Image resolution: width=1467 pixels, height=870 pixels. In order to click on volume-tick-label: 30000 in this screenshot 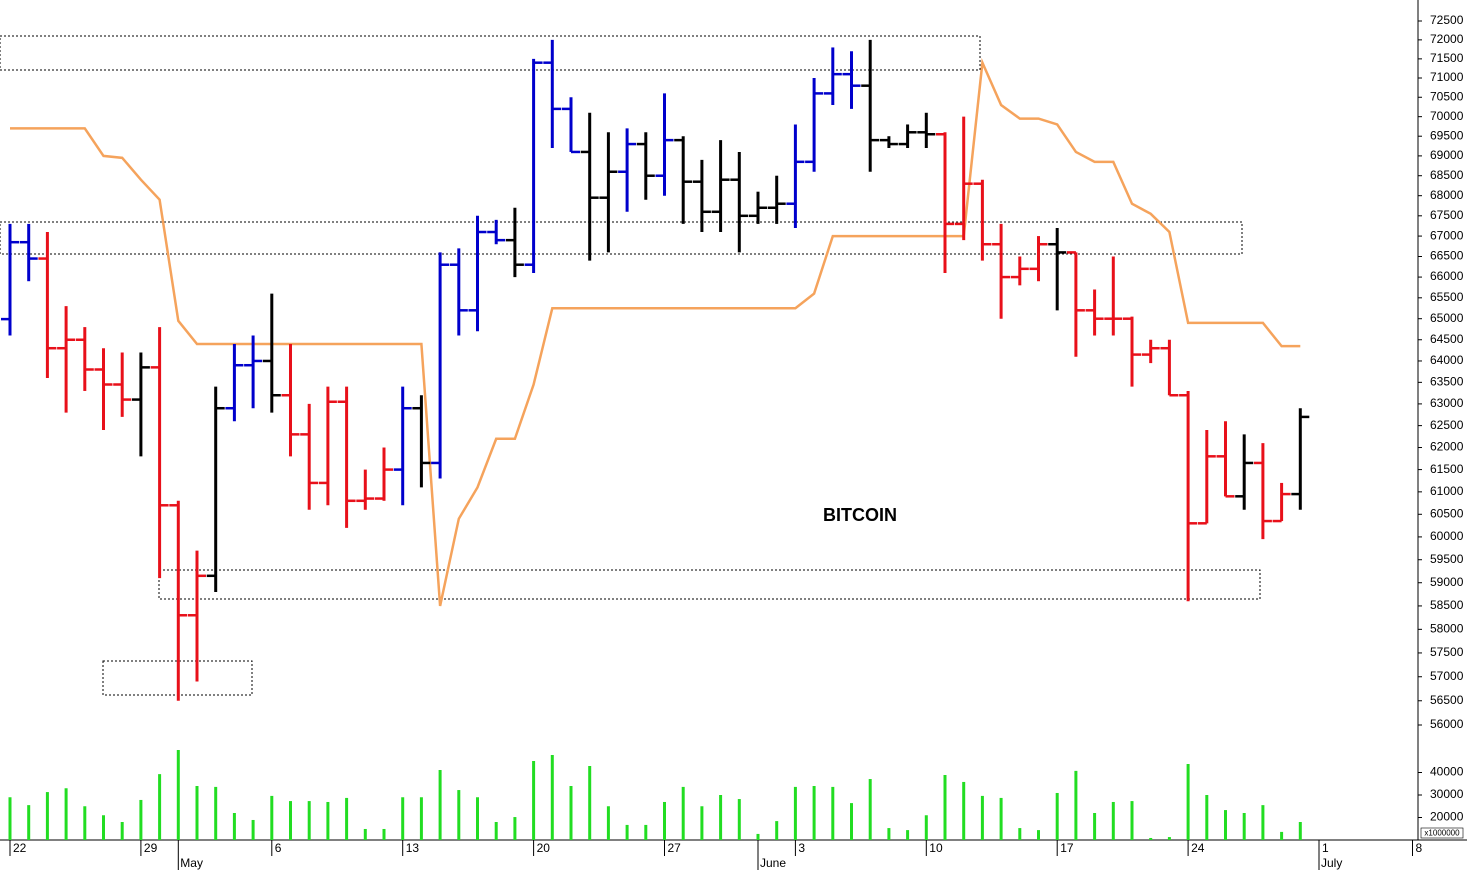, I will do `click(1447, 794)`.